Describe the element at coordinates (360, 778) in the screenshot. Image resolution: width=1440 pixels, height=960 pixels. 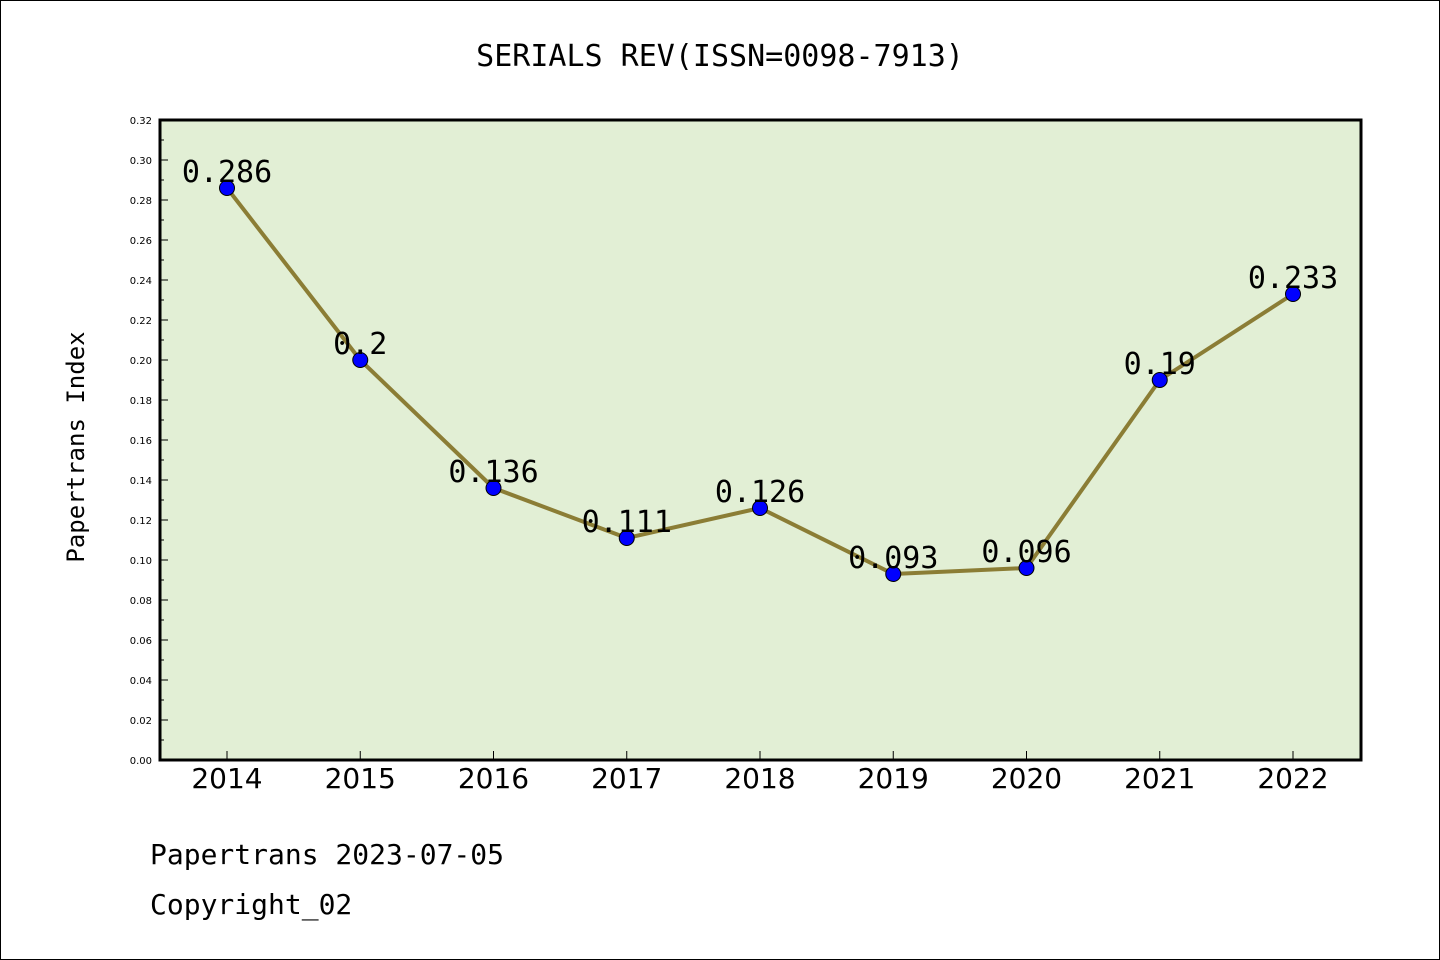
I see `x-tick-label: 2015` at that location.